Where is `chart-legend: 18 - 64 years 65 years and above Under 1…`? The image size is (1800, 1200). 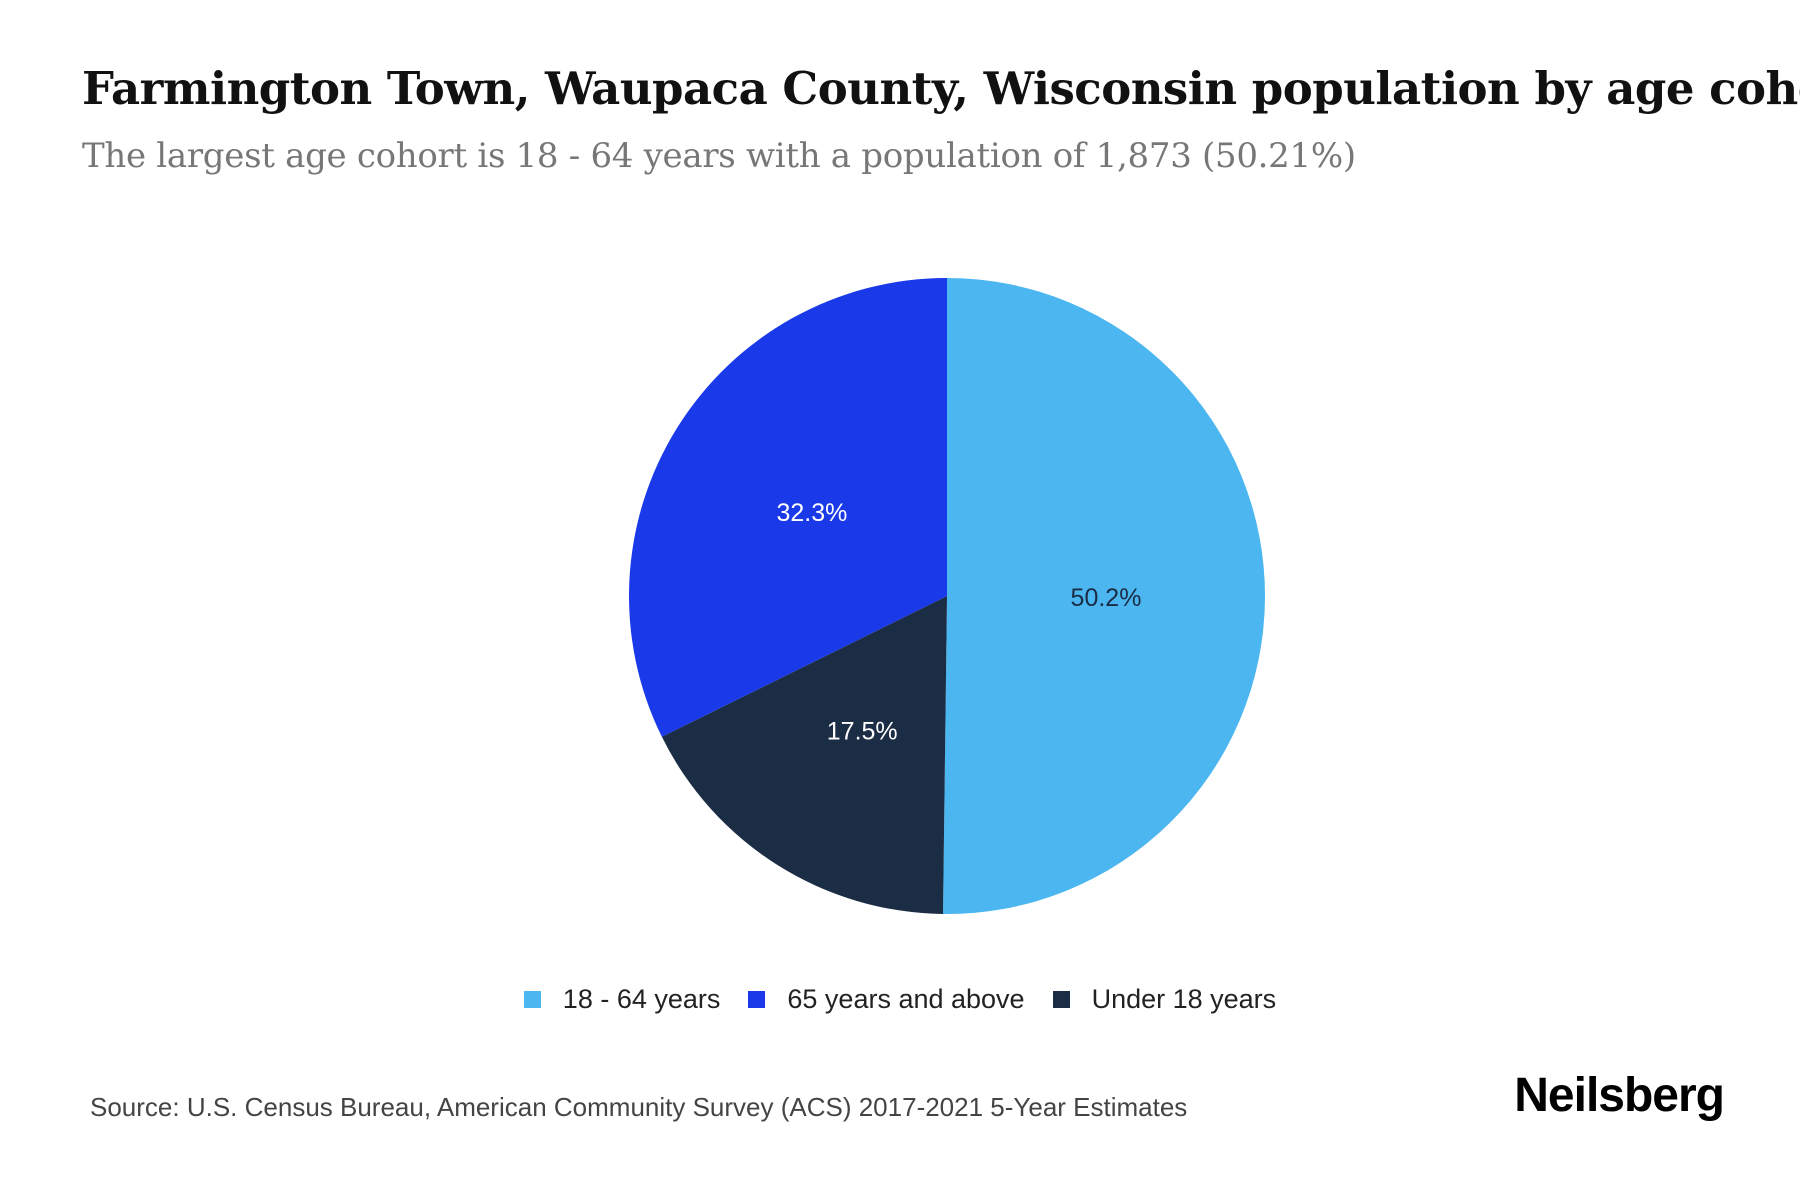 chart-legend: 18 - 64 years 65 years and above Under 1… is located at coordinates (900, 999).